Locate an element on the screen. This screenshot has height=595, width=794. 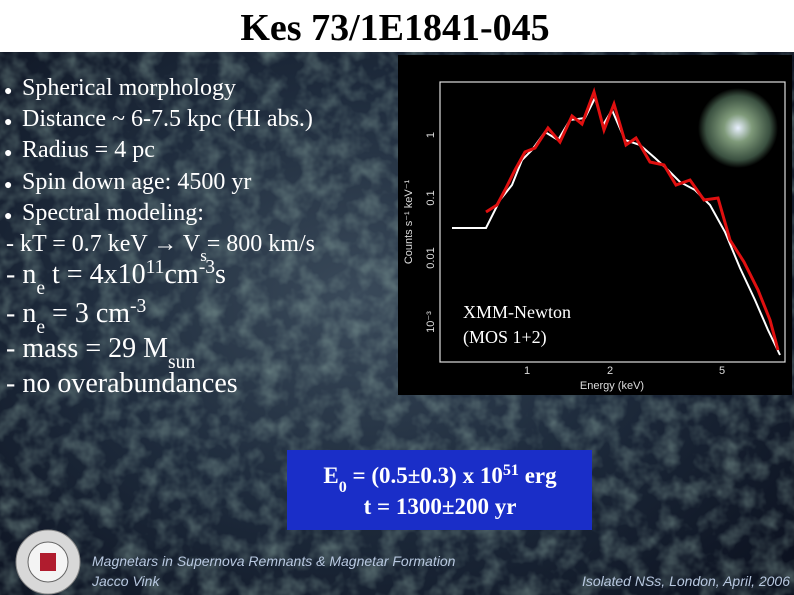
bullet: Spectral modeling: is located at coordinates (113, 213).